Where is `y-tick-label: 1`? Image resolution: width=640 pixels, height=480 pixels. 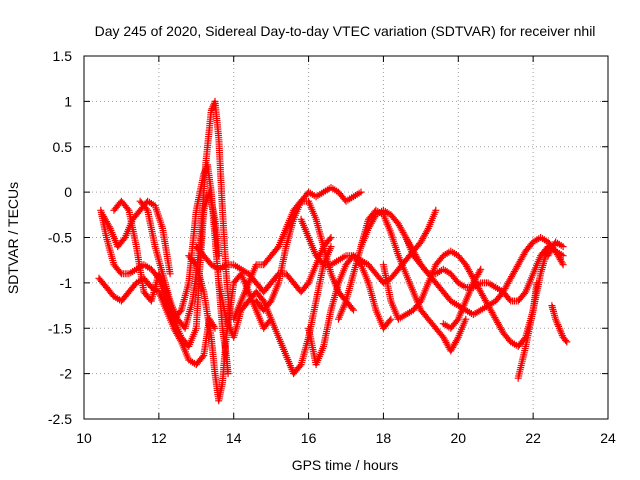
y-tick-label: 1 is located at coordinates (68, 101).